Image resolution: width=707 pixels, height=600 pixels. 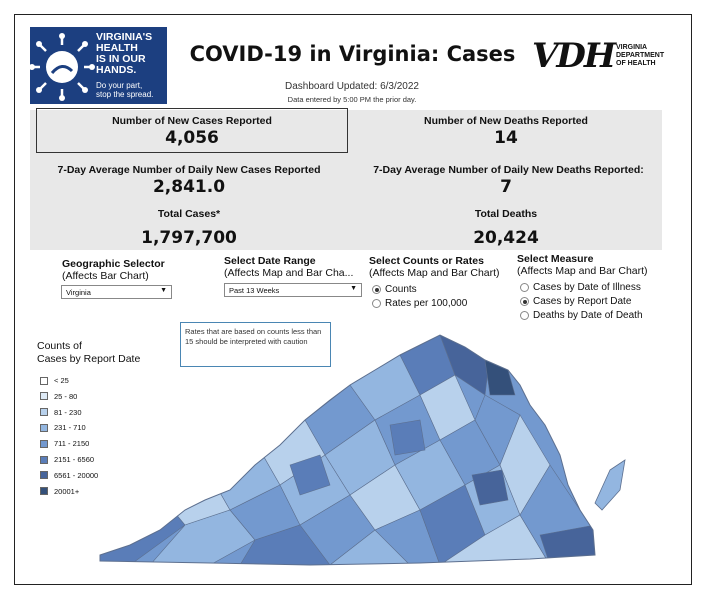 What do you see at coordinates (62, 67) in the screenshot?
I see `virus-icon` at bounding box center [62, 67].